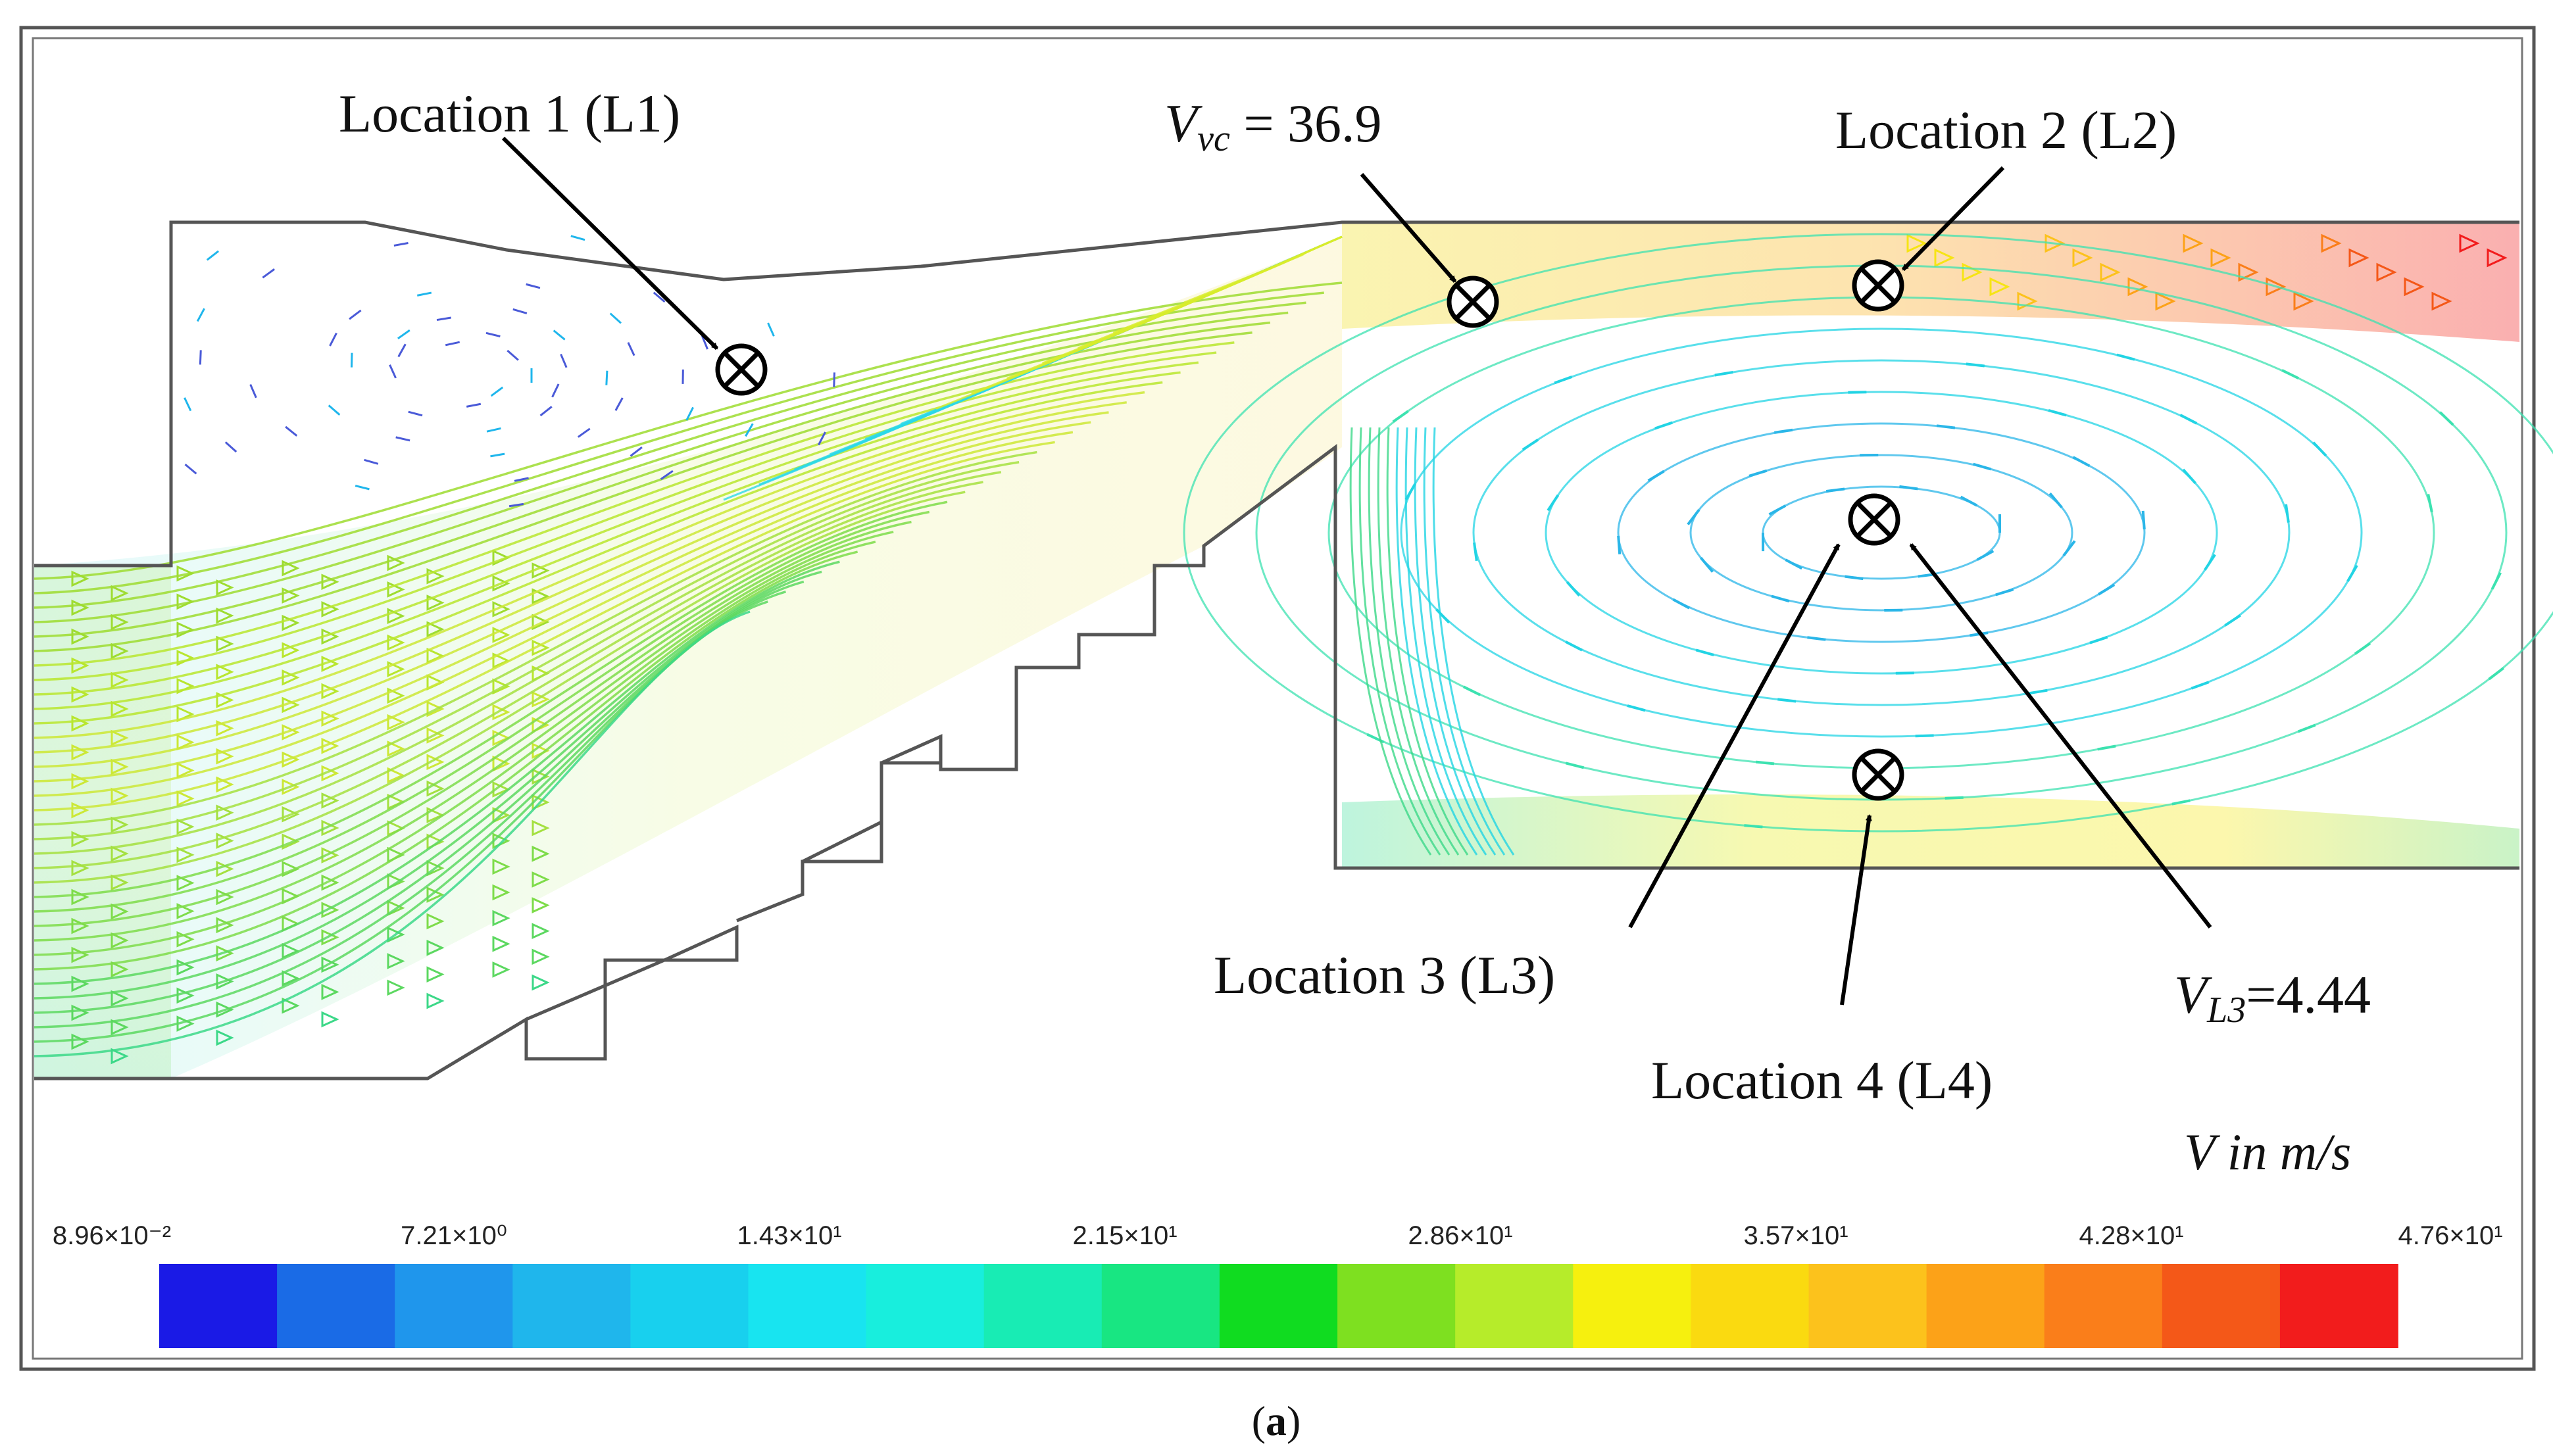 The image size is (2553, 1456). I want to click on colorbar-tick-label: 3.57×10¹, so click(1795, 1235).